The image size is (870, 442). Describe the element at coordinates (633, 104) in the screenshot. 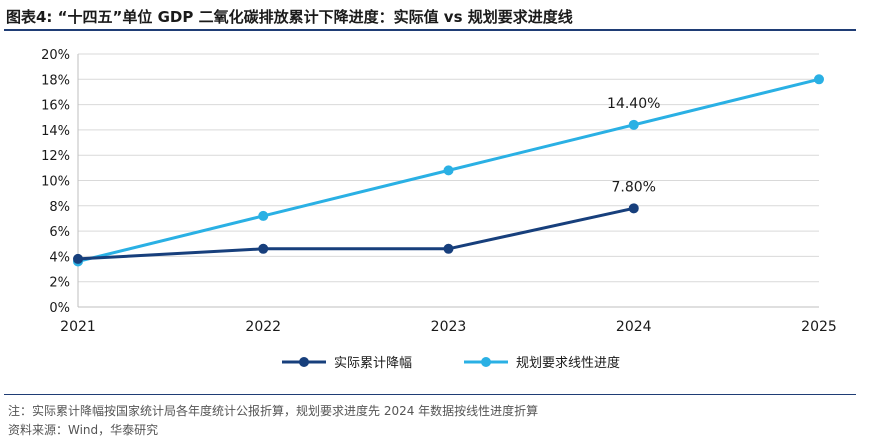

I see `data-label: 14.40%` at that location.